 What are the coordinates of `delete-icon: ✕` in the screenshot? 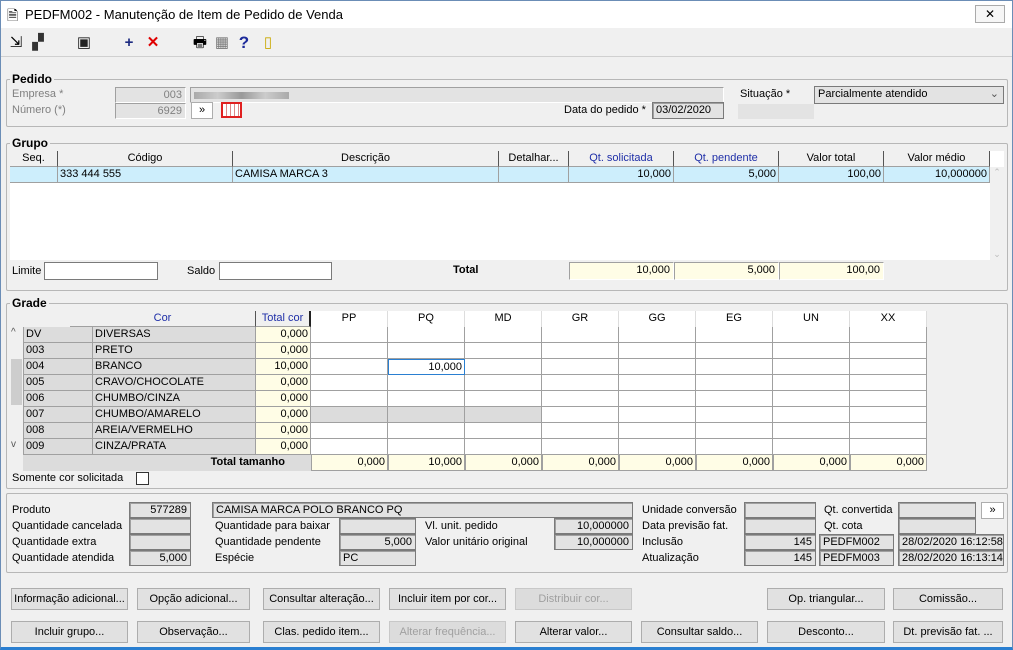 It's located at (153, 42).